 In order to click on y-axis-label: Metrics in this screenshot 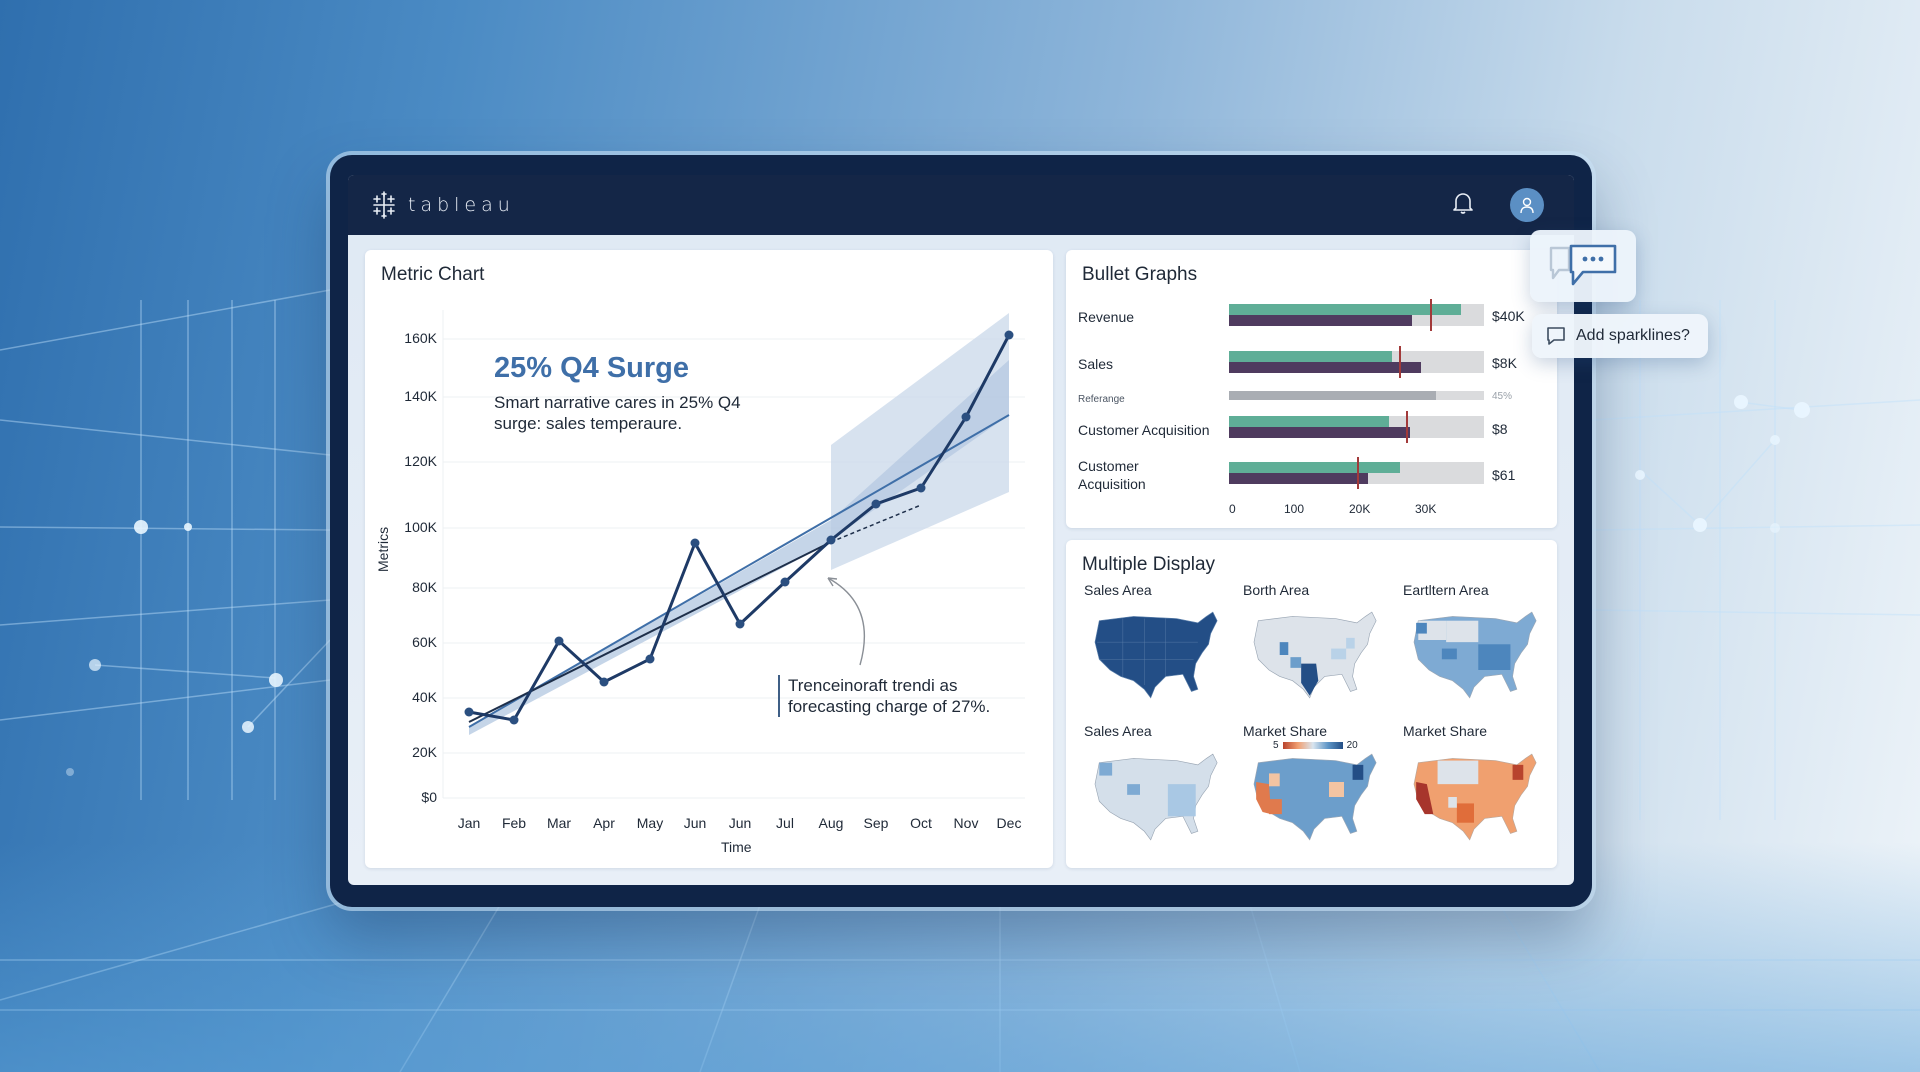, I will do `click(383, 549)`.